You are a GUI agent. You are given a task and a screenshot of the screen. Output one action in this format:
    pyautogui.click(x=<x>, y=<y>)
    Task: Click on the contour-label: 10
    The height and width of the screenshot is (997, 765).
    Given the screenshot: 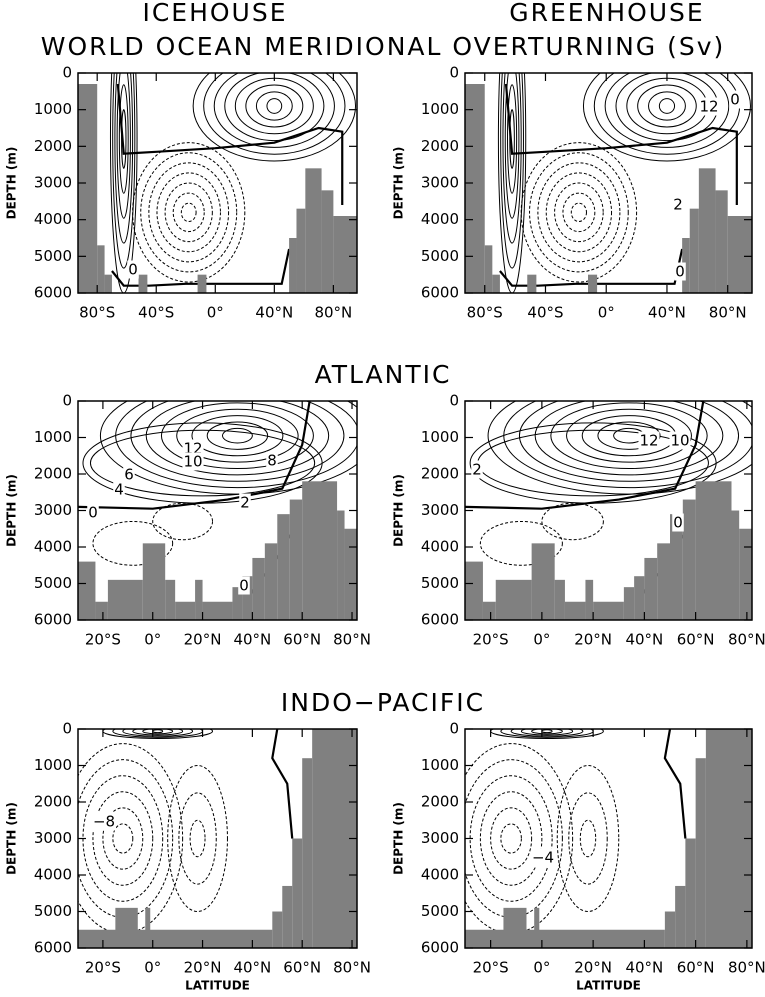 What is the action you would take?
    pyautogui.click(x=192, y=462)
    